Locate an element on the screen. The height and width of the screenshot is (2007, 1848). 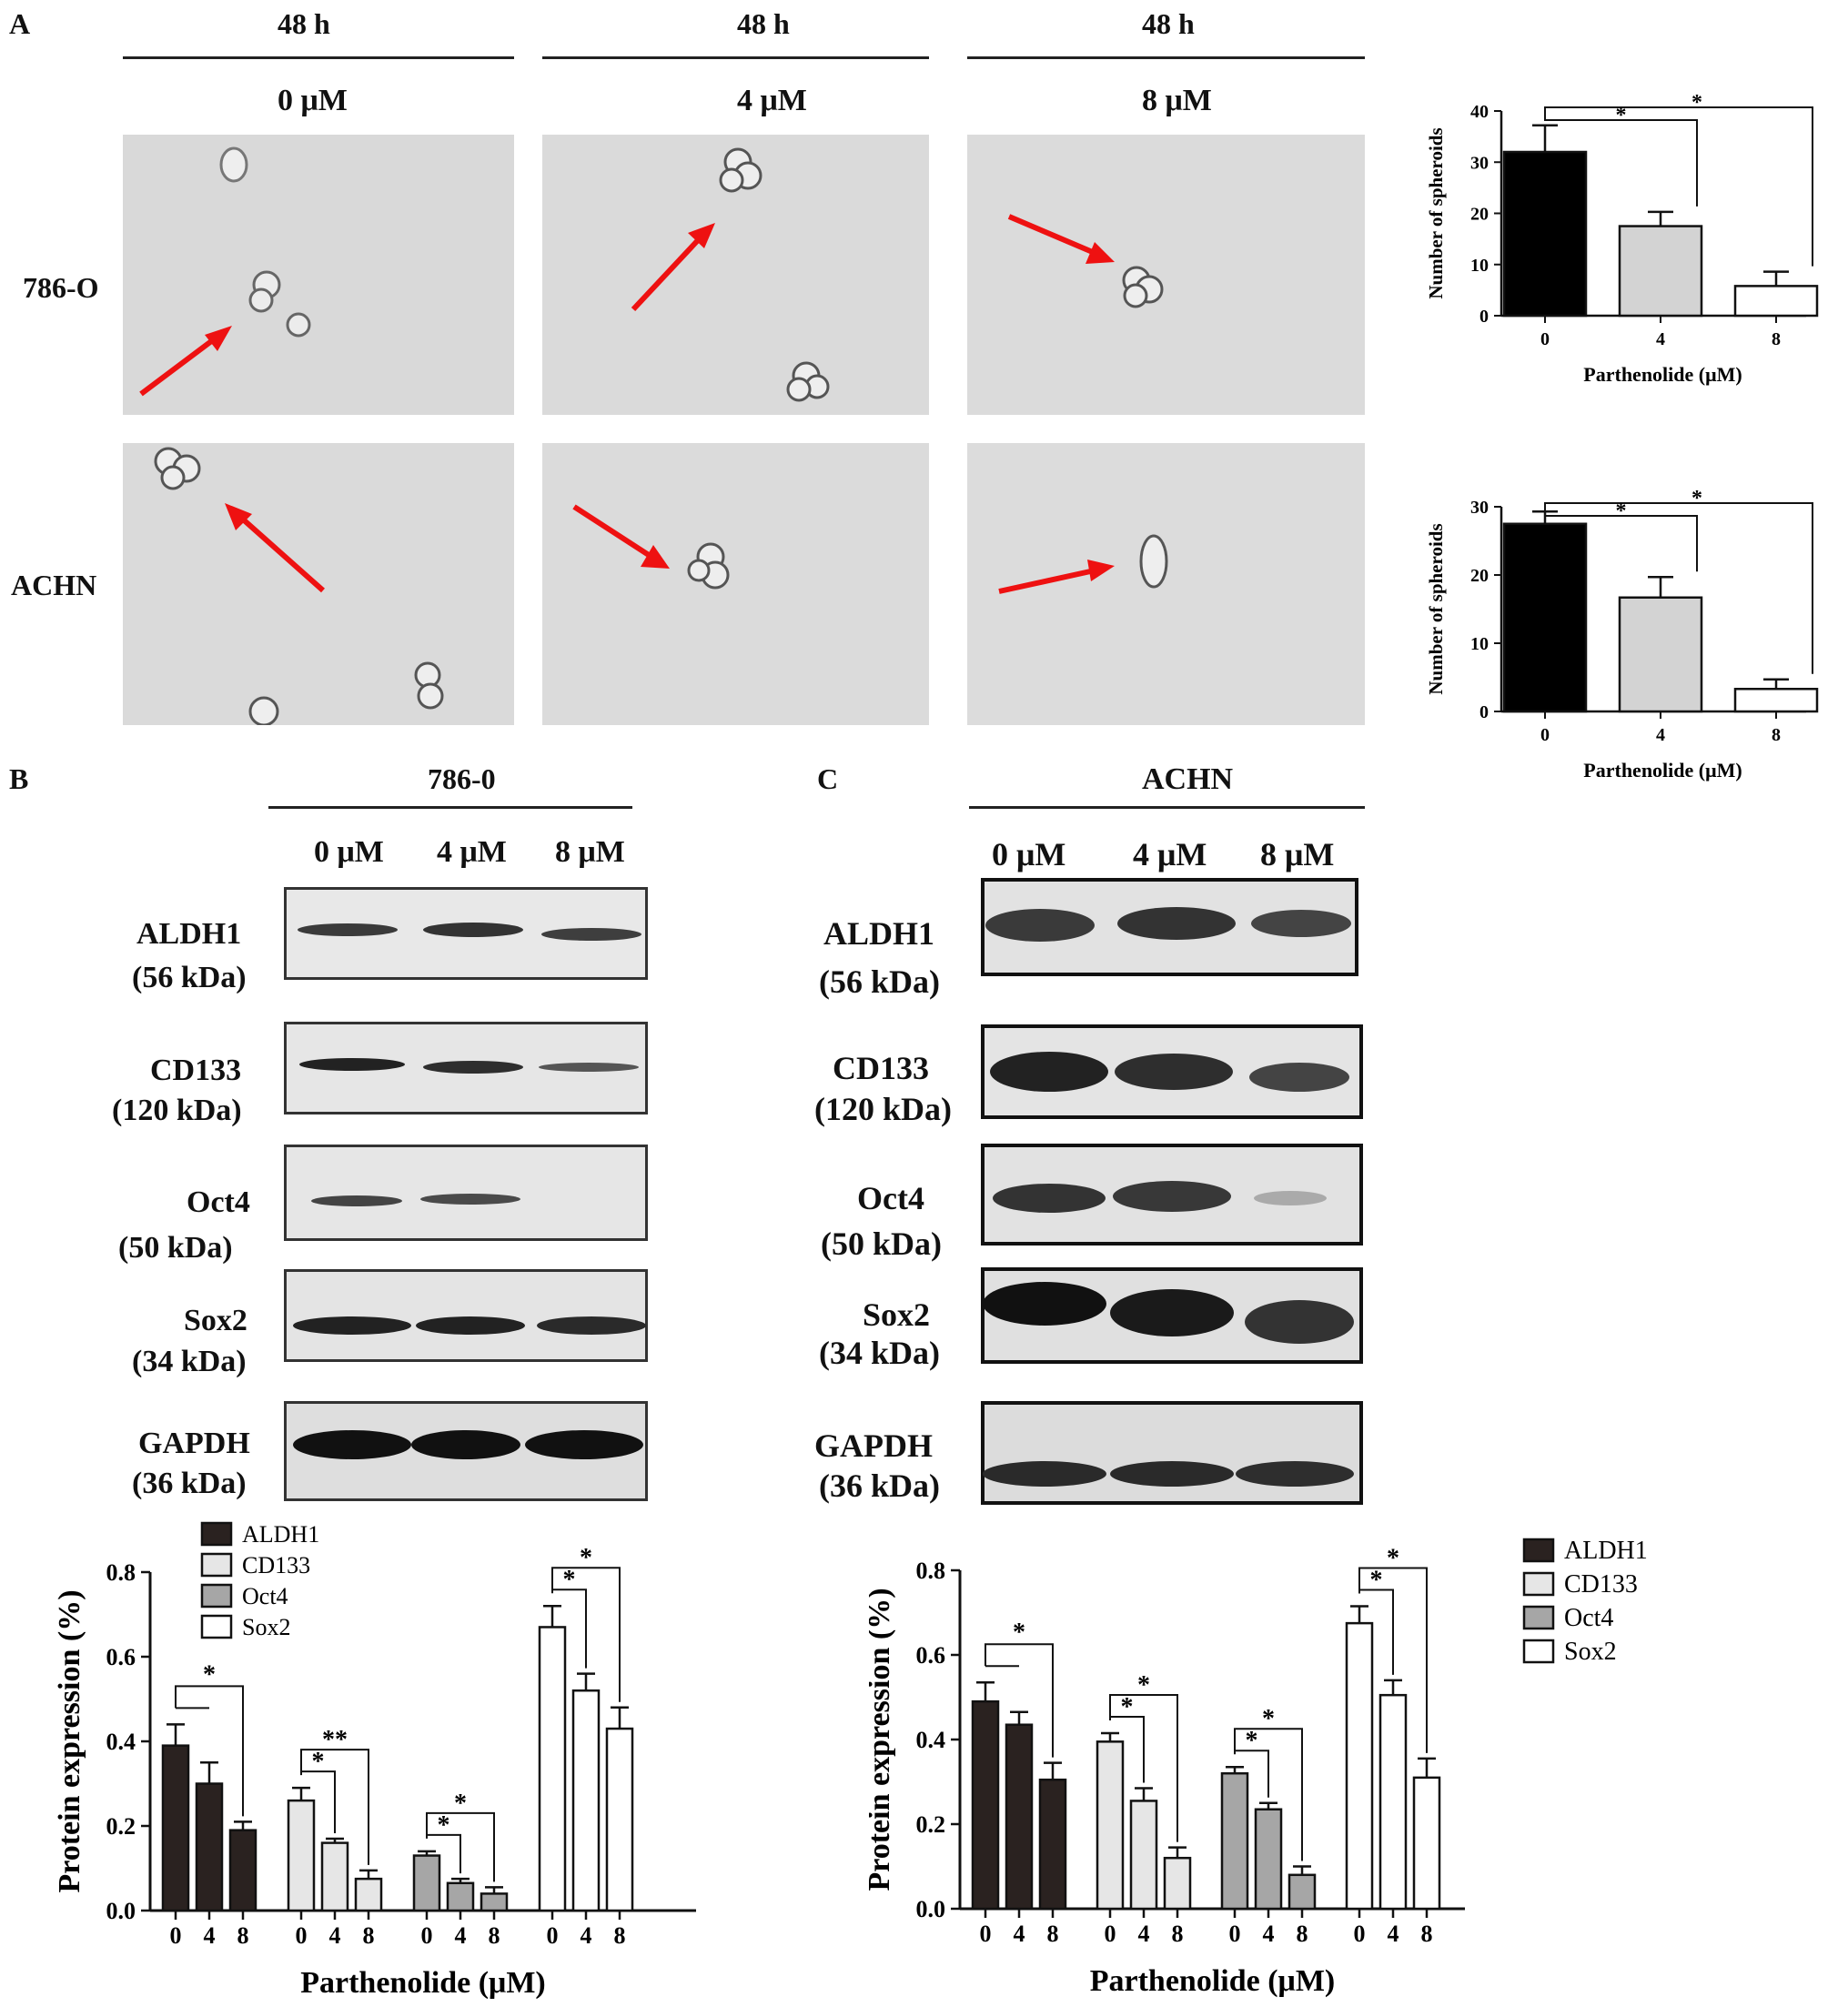
blot-name-b-gapdh: GAPDH is located at coordinates (194, 1443).